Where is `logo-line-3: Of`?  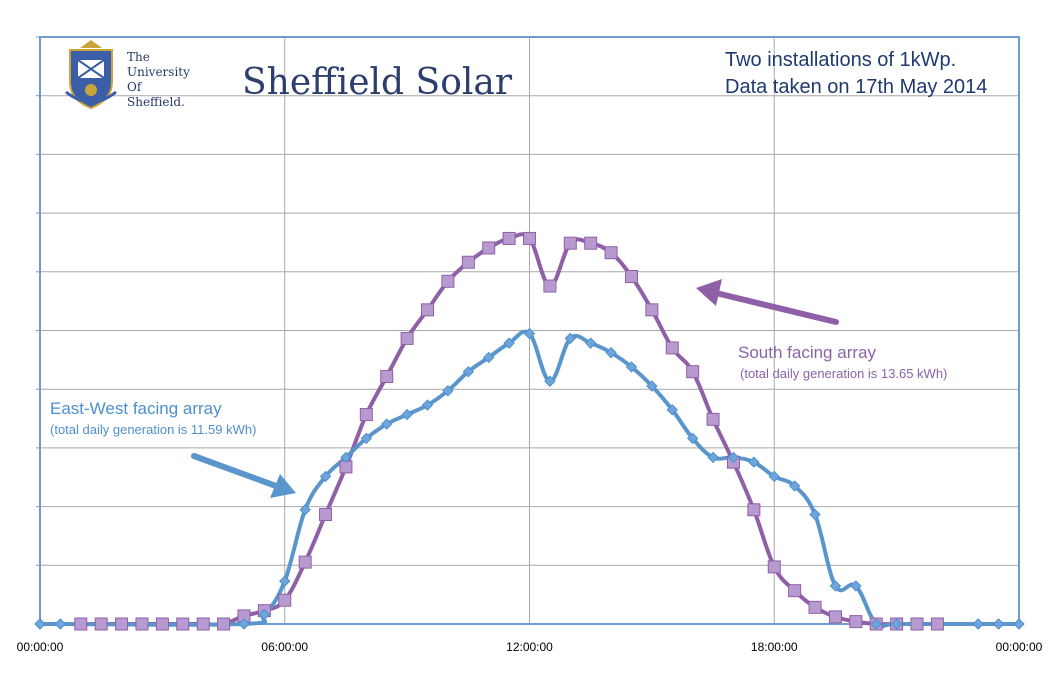
logo-line-3: Of is located at coordinates (135, 87).